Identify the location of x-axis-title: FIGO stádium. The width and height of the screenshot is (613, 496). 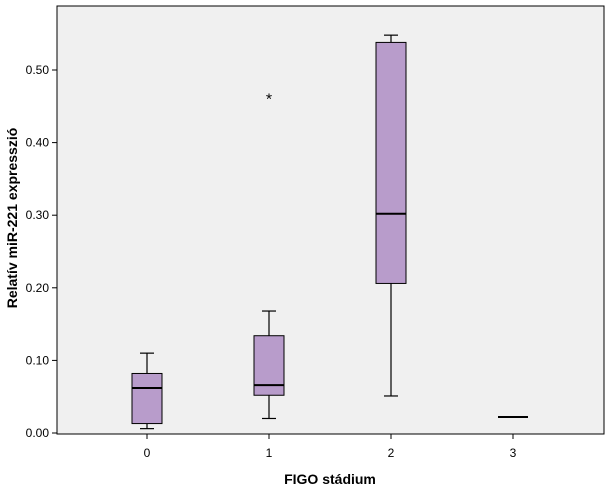
(330, 479).